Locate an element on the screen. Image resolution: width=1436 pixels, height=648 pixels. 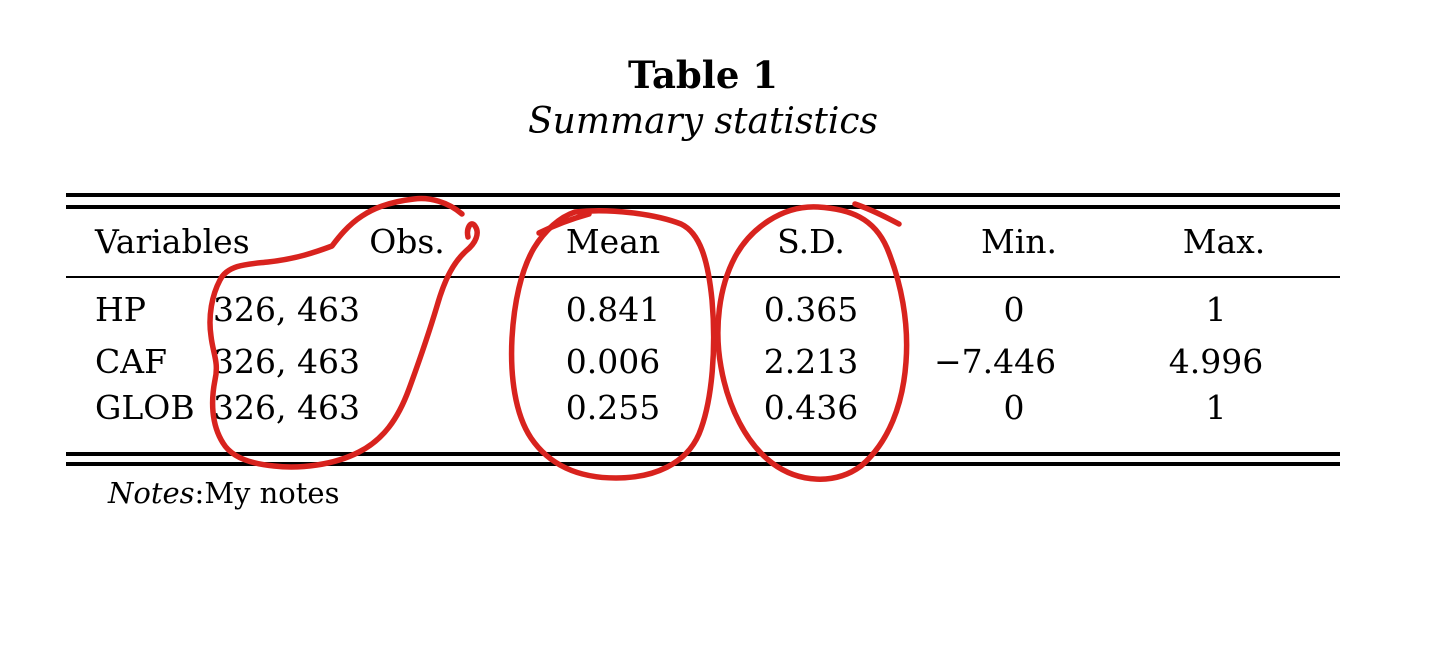
cell-sd: 0.436 is located at coordinates (811, 407).